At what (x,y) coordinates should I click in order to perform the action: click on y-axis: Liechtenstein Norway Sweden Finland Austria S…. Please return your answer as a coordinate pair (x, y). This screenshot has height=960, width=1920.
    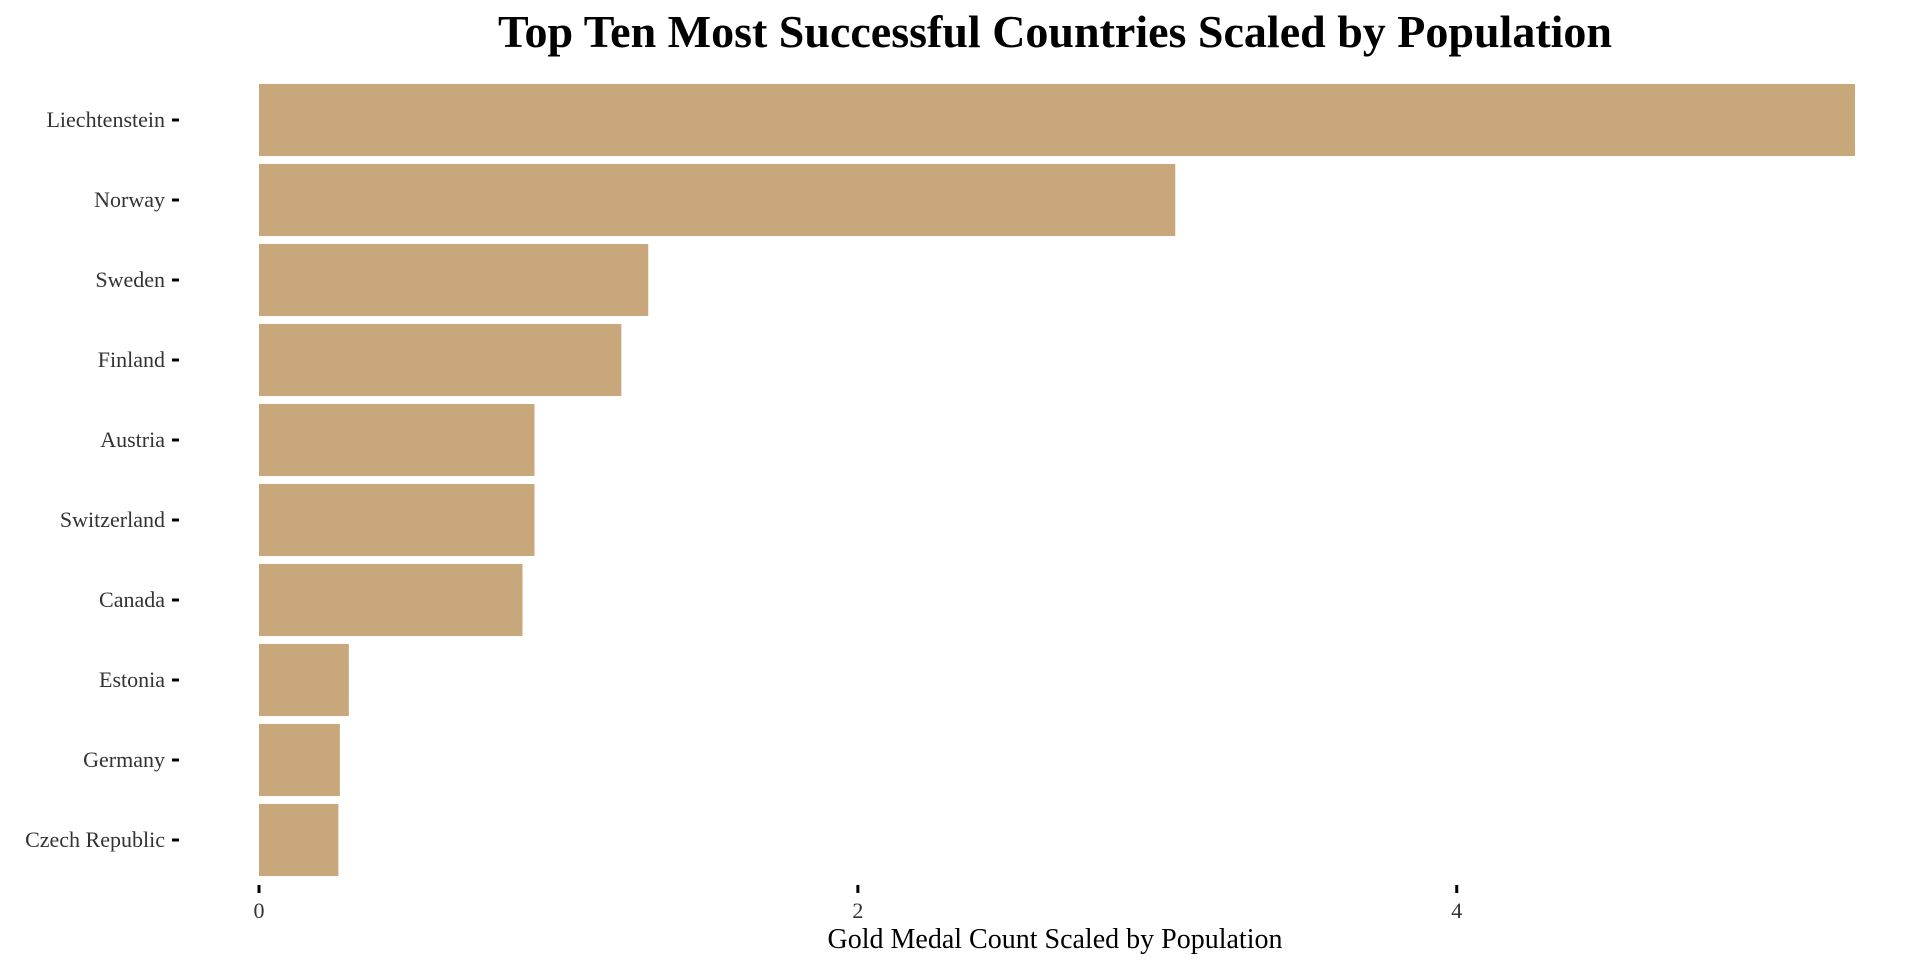
    Looking at the image, I should click on (102, 479).